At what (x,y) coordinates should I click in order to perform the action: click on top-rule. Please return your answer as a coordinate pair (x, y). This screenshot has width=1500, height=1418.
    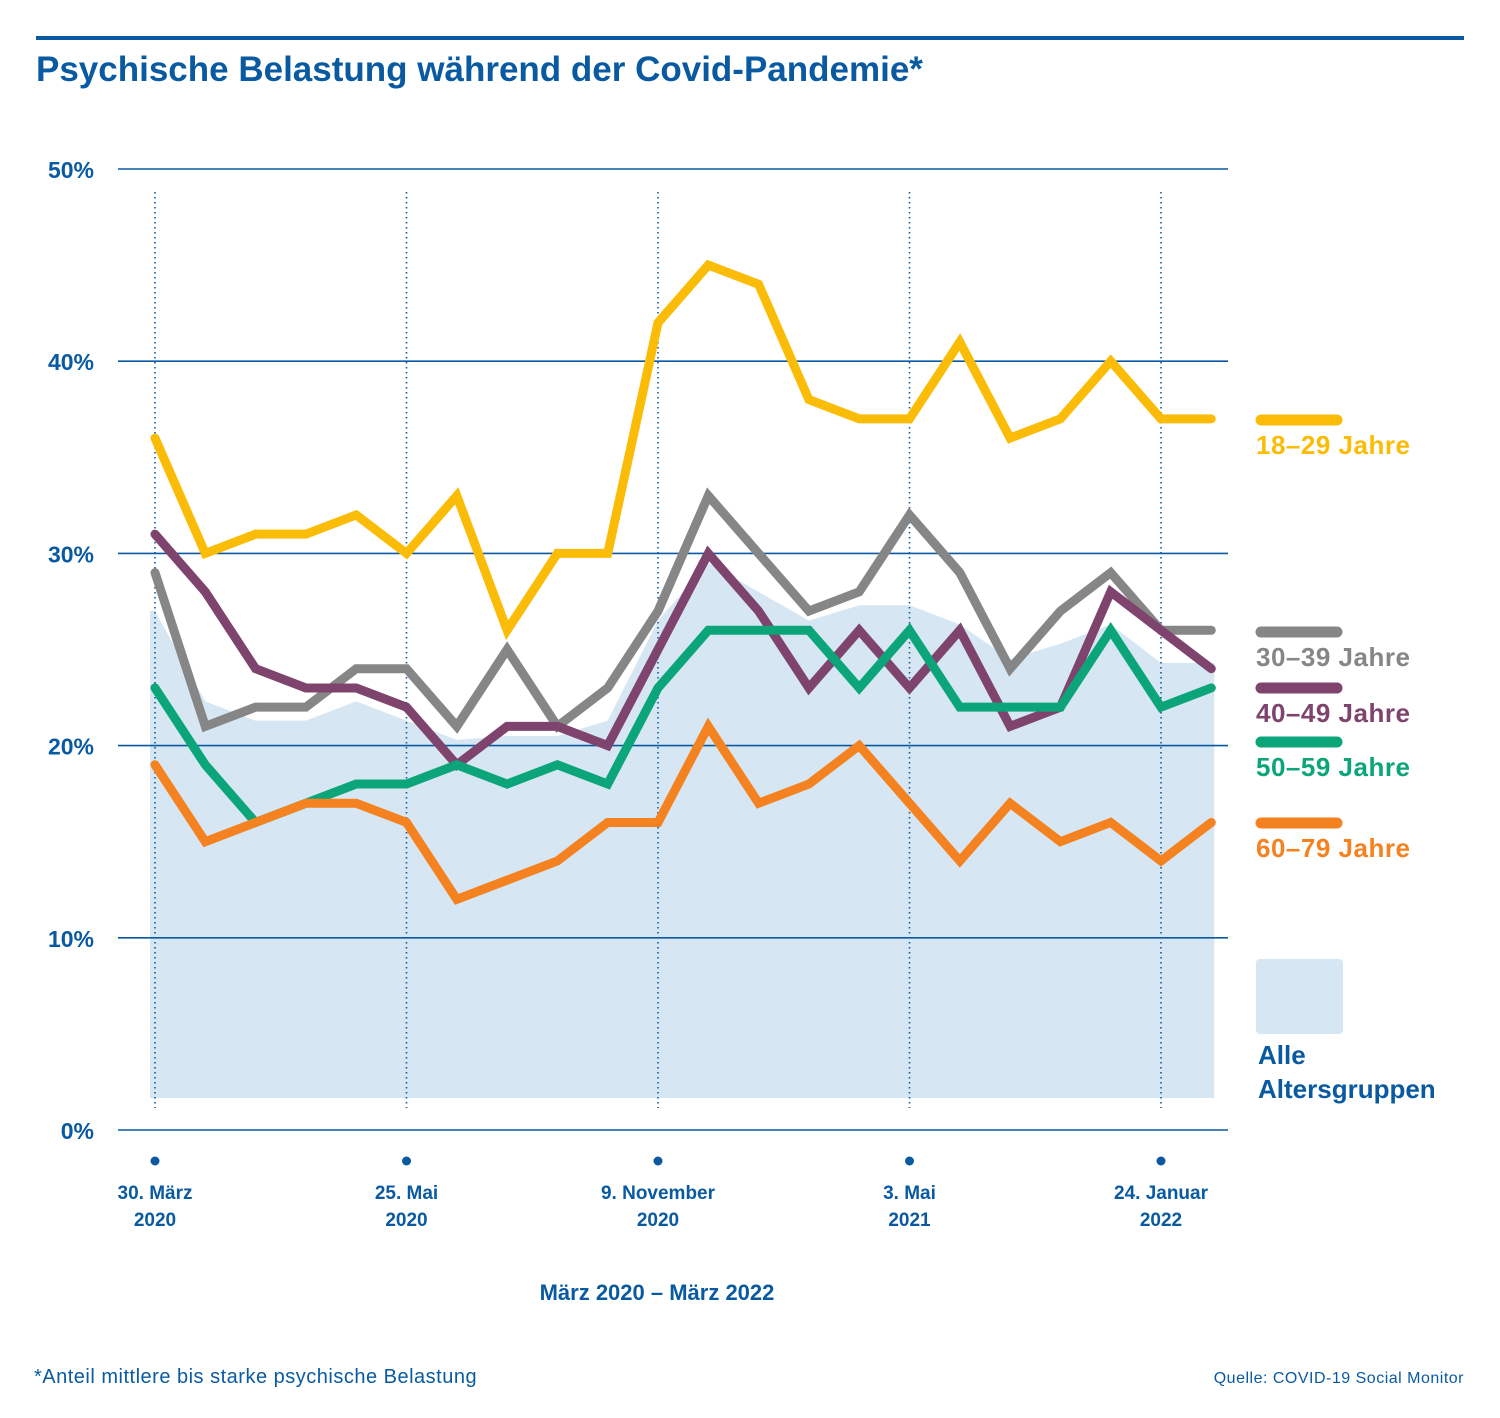
    Looking at the image, I should click on (750, 38).